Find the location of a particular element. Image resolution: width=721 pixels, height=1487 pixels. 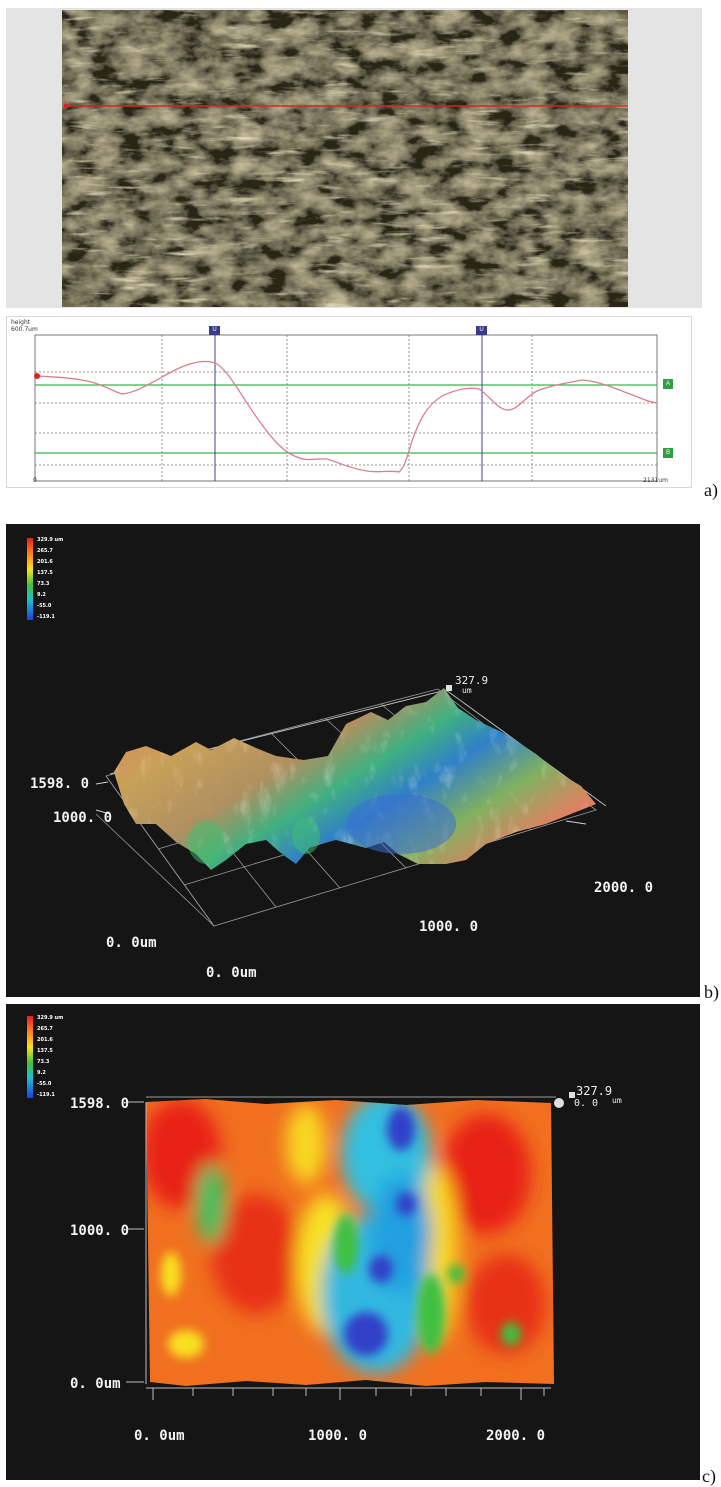

reference-tag-lower: B is located at coordinates (668, 453).